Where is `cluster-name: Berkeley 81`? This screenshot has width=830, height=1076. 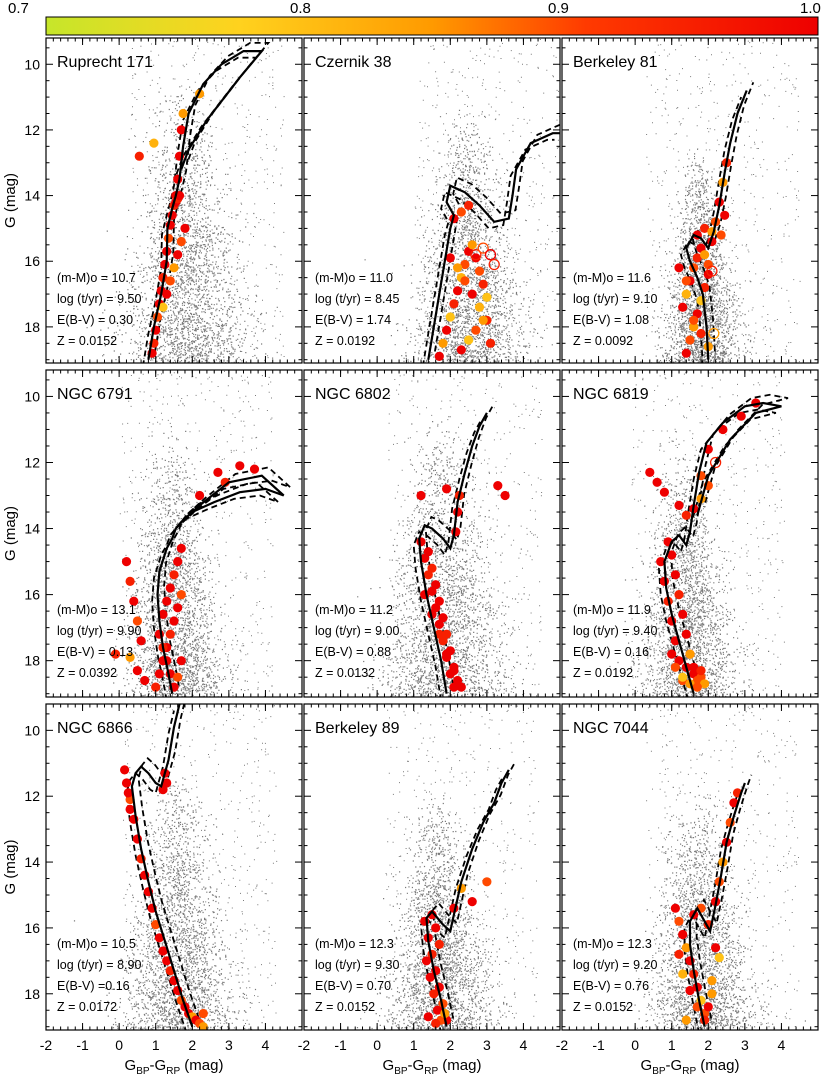 cluster-name: Berkeley 81 is located at coordinates (615, 62).